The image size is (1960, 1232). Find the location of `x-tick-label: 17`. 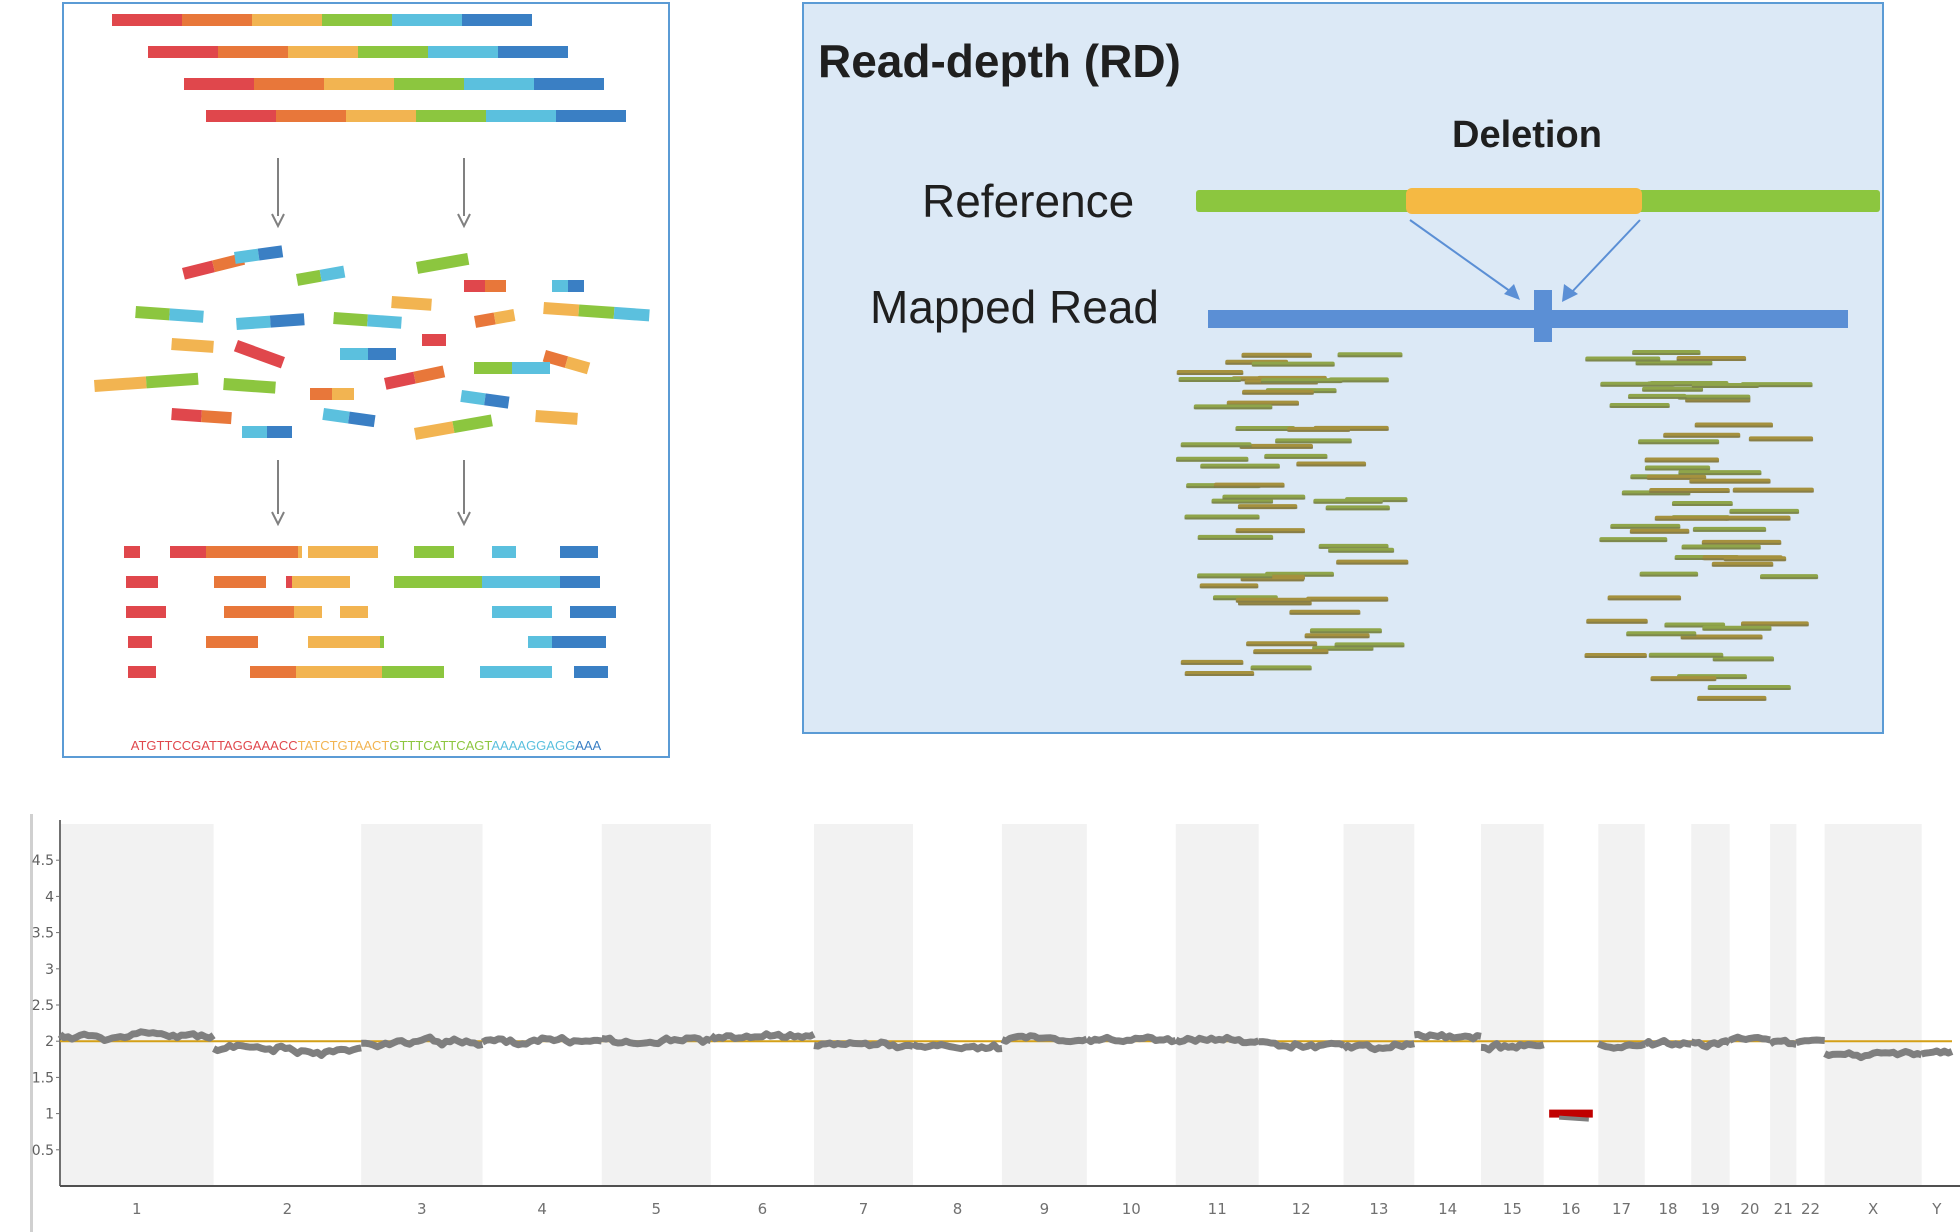

x-tick-label: 17 is located at coordinates (1621, 1209).